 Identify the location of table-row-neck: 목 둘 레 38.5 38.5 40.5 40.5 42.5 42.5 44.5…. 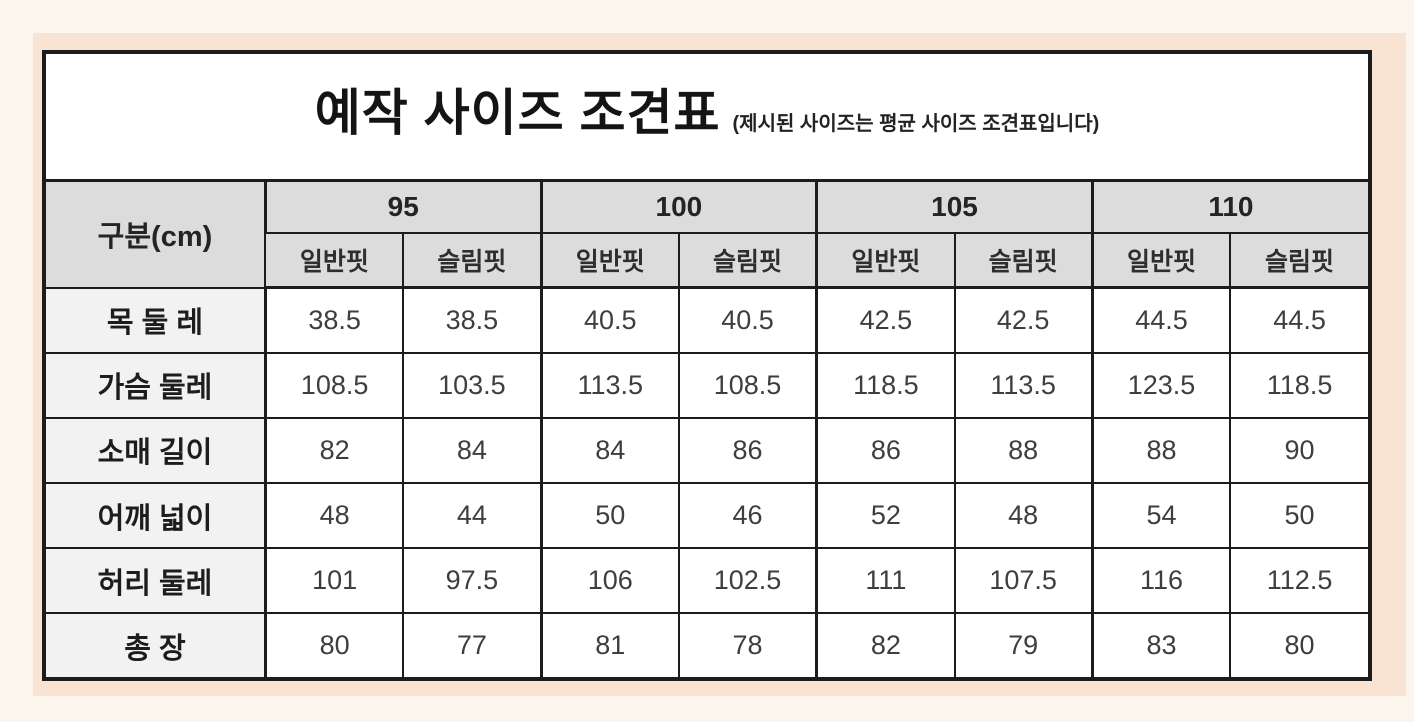
(707, 320).